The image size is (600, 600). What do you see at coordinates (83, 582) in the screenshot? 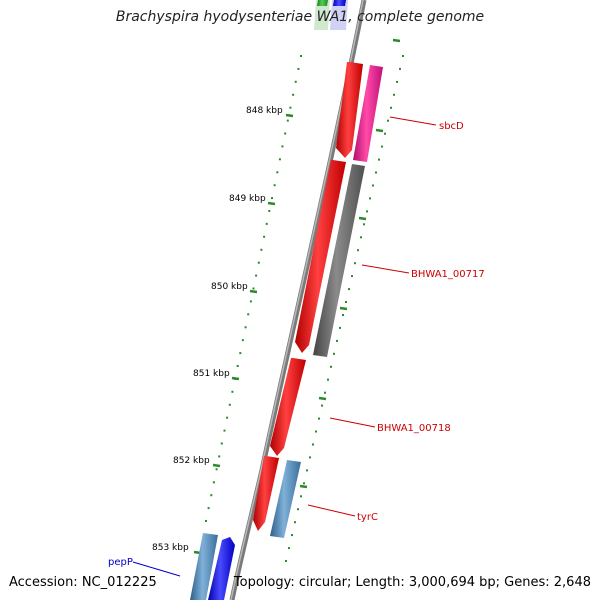
I see `accession-text: Accession: NC_012225` at bounding box center [83, 582].